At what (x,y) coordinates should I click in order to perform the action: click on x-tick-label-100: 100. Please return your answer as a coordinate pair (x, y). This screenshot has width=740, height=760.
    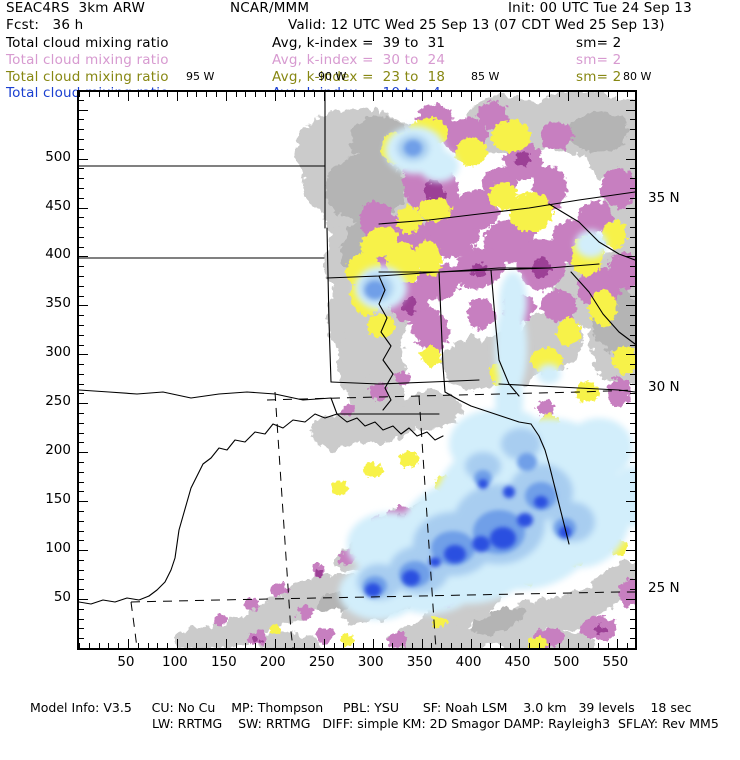
    Looking at the image, I should click on (174, 662).